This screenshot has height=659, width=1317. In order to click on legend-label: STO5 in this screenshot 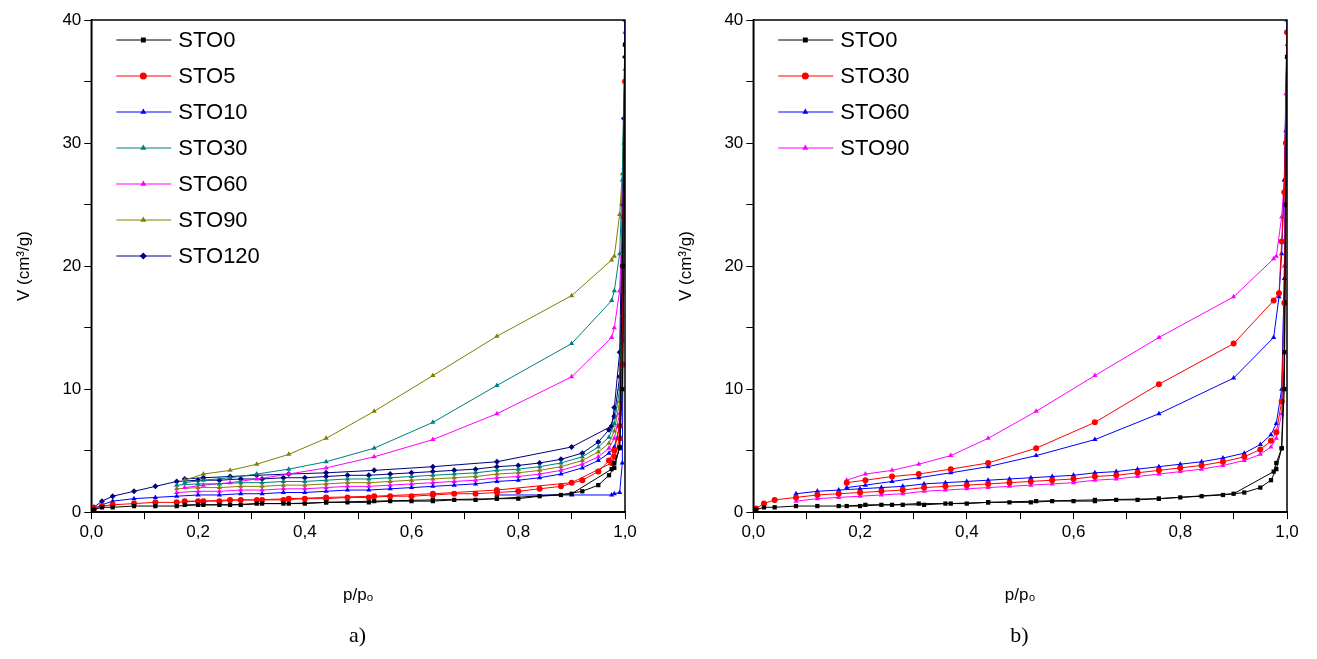, I will do `click(207, 76)`.